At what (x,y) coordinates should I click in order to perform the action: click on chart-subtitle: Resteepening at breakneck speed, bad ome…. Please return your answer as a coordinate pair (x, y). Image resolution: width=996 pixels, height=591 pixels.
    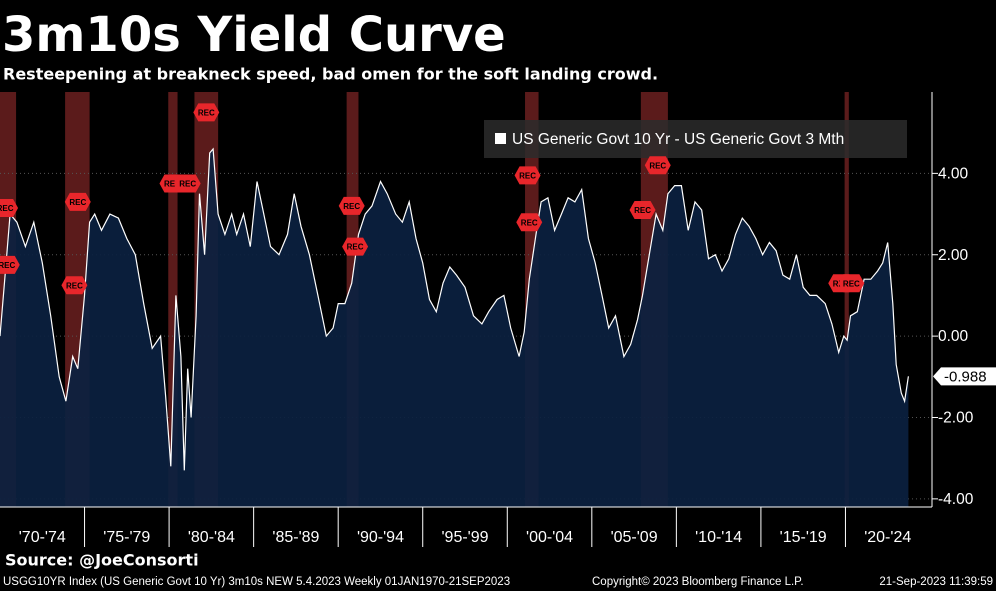
    Looking at the image, I should click on (330, 74).